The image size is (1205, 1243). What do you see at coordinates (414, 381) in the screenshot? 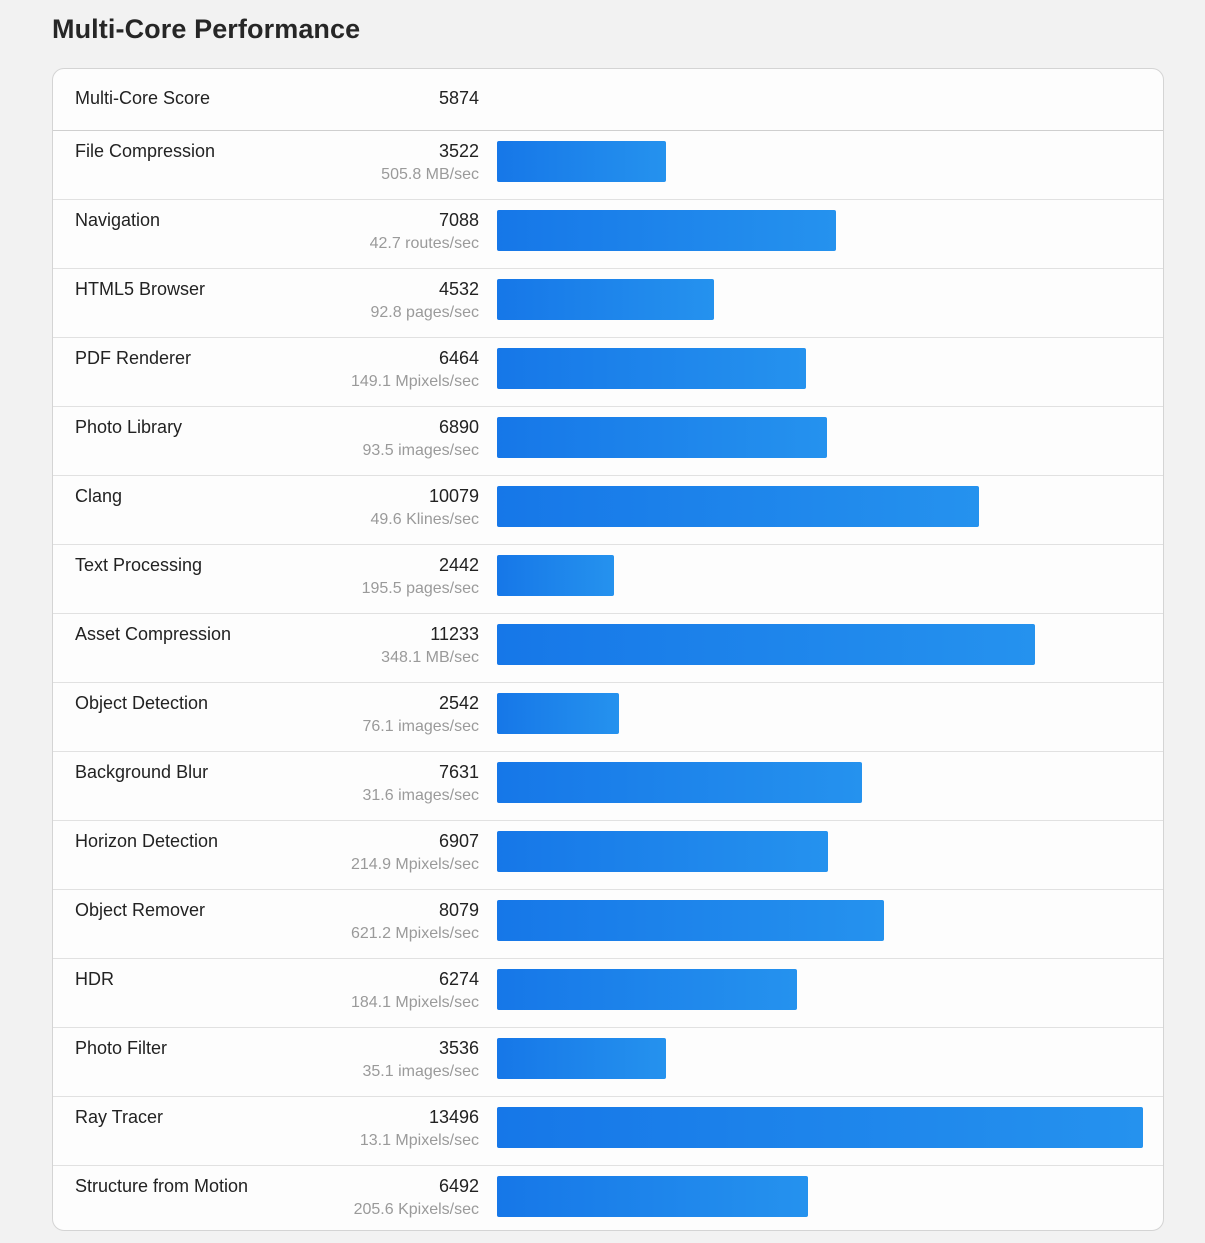
I see `benchmark-throughput: 149.1 Mpixels/sec` at bounding box center [414, 381].